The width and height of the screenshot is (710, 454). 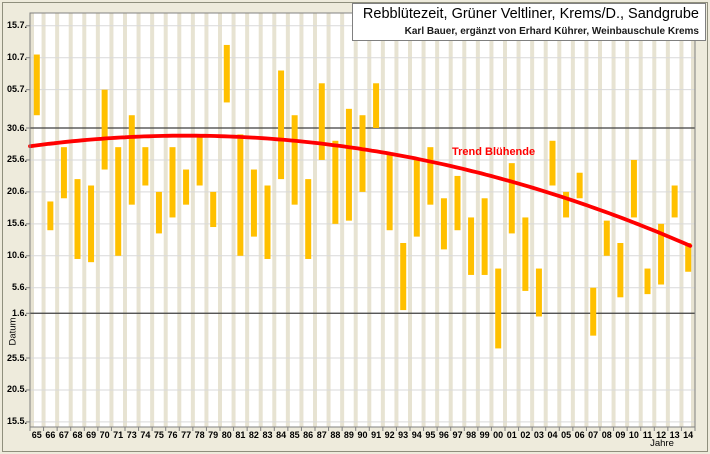 What do you see at coordinates (77, 435) in the screenshot?
I see `x-tick-label: 68` at bounding box center [77, 435].